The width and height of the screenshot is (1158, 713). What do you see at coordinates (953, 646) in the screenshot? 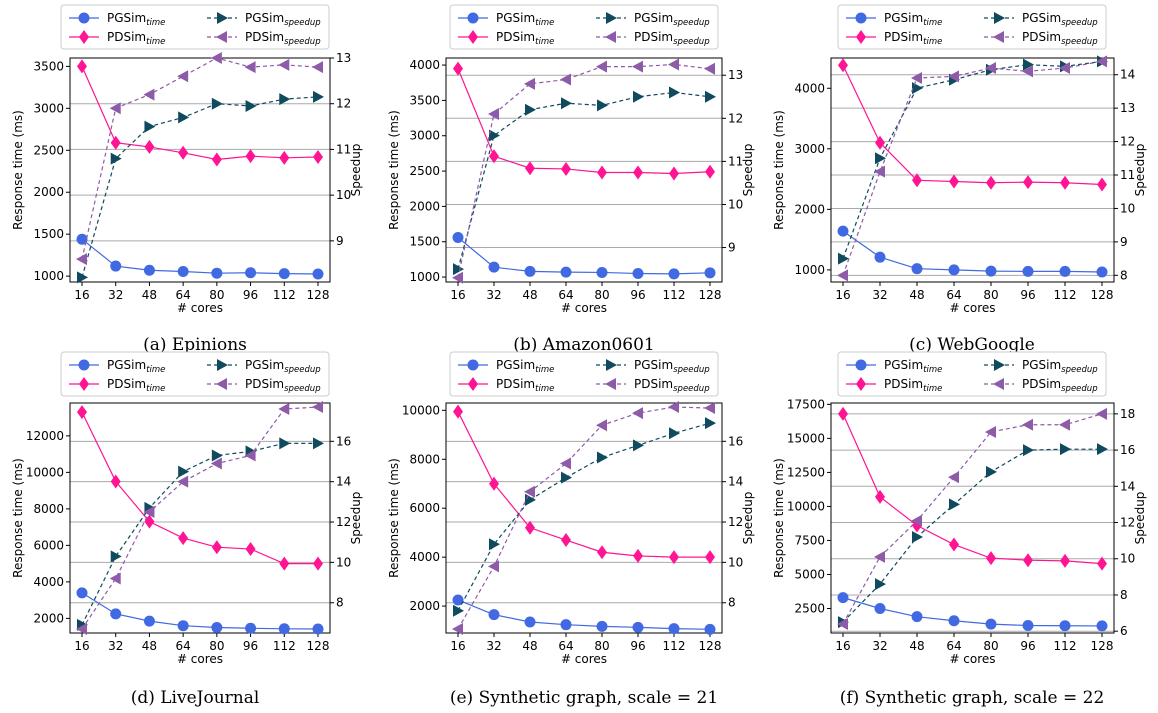
I see `x-tick-label: 64` at bounding box center [953, 646].